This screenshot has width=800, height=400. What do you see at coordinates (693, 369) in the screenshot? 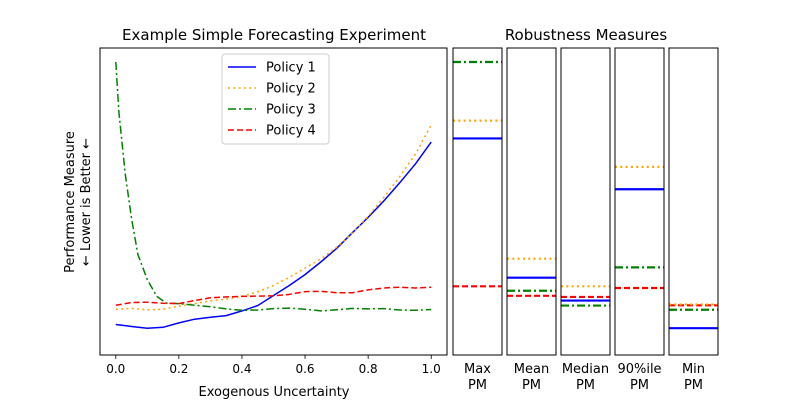
I see `panel-label-line1: Min` at bounding box center [693, 369].